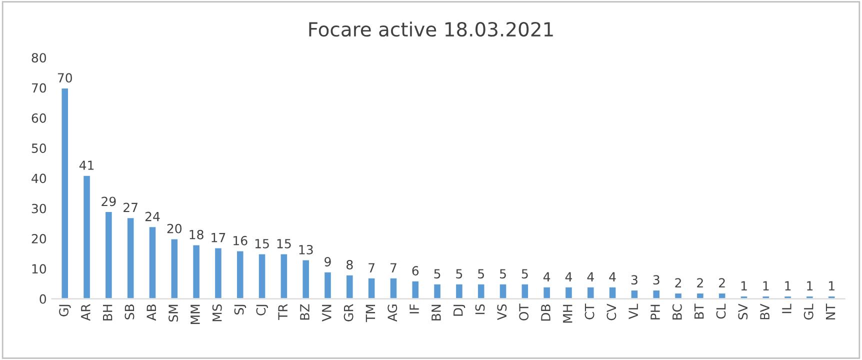 Image resolution: width=862 pixels, height=360 pixels. Describe the element at coordinates (460, 310) in the screenshot. I see `x-tick-label: DJ` at that location.